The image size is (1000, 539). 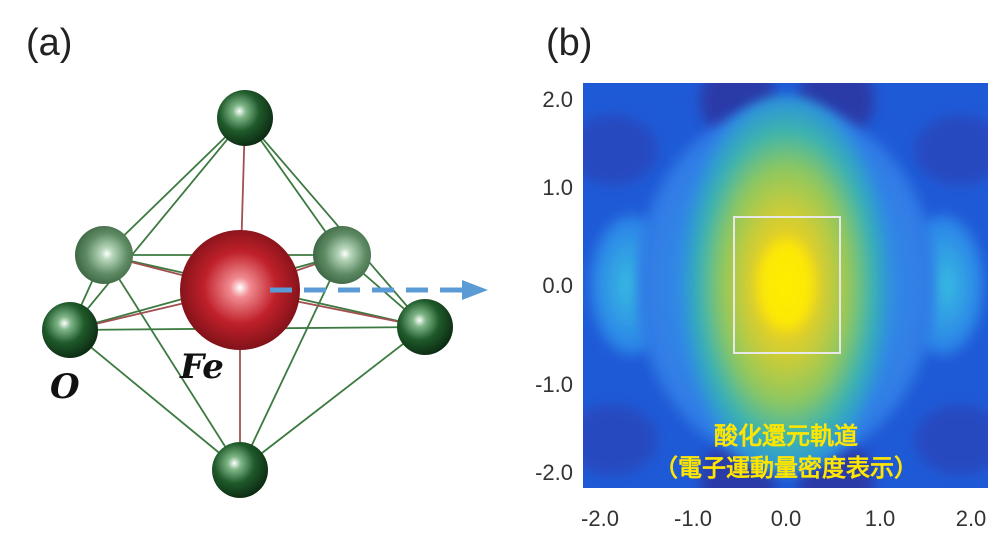 I want to click on panel-label-b: (b), so click(x=569, y=43).